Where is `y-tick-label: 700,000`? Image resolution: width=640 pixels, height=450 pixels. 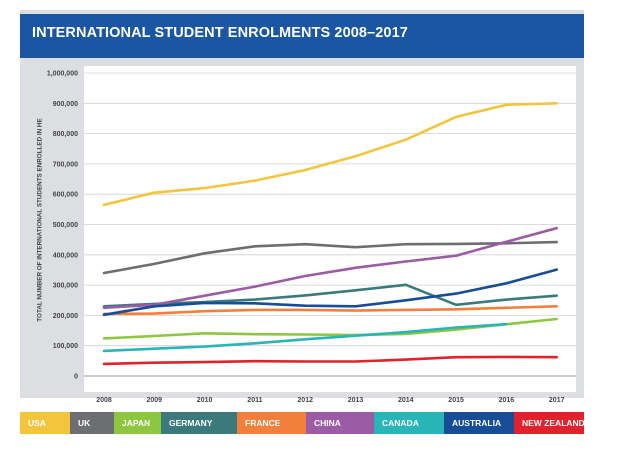 y-tick-label: 700,000 is located at coordinates (65, 164).